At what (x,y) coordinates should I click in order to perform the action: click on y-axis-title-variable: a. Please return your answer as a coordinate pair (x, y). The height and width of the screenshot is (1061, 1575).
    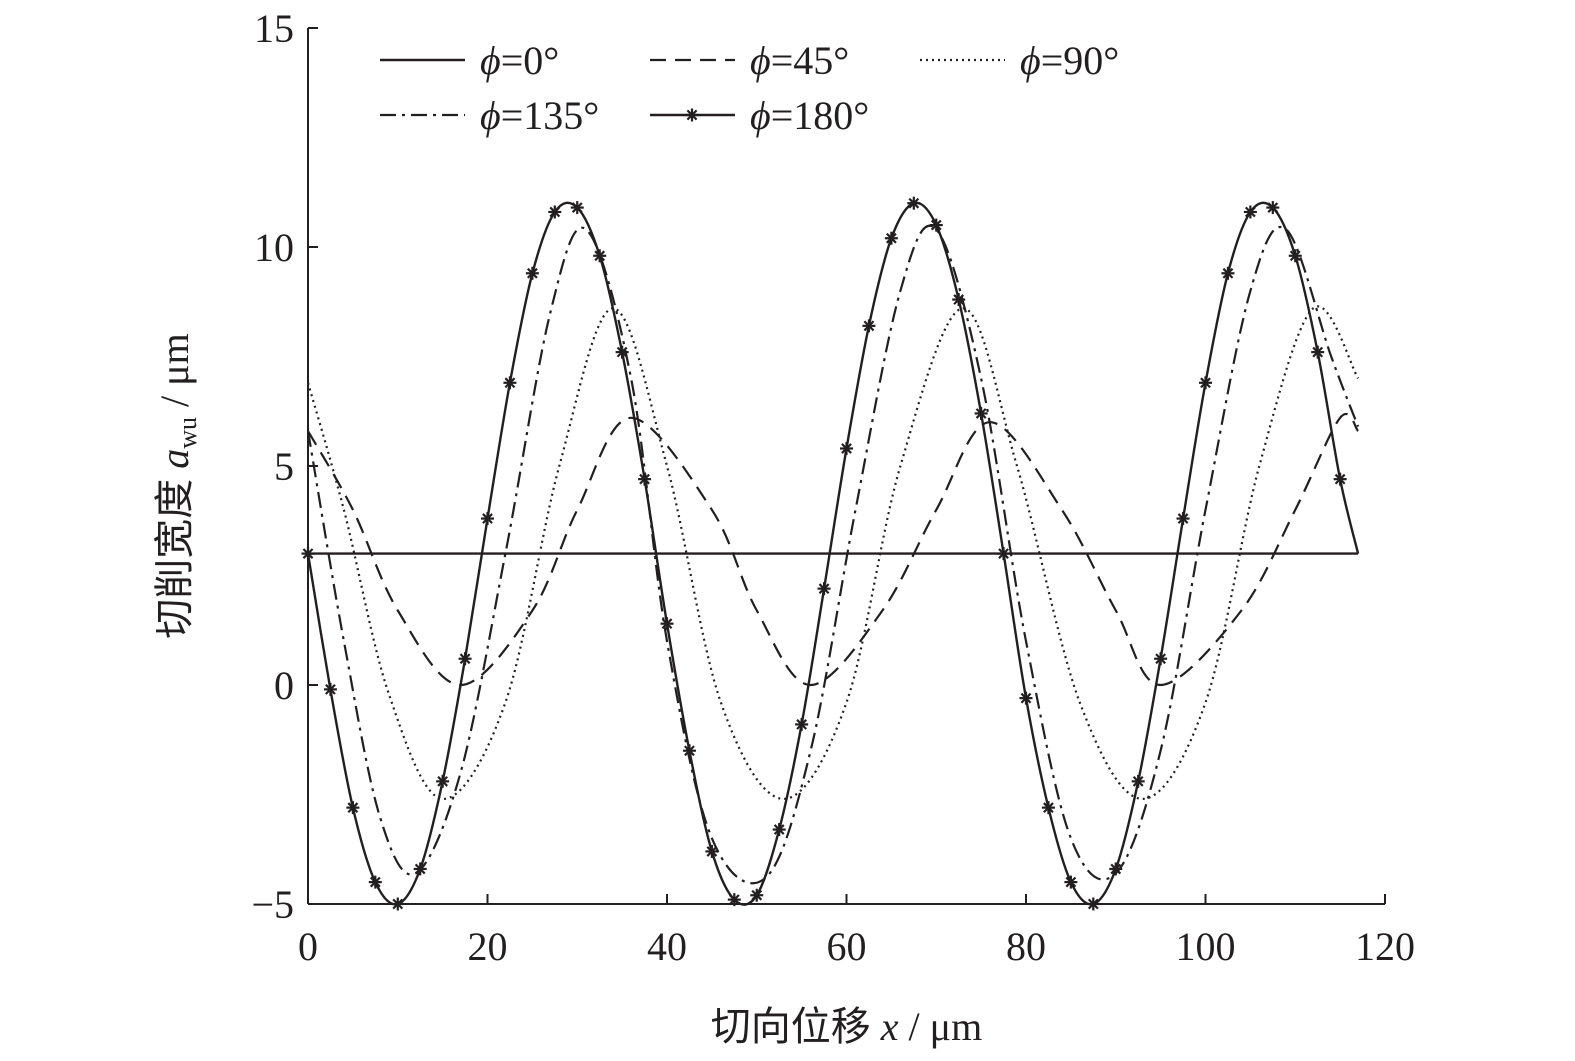
    Looking at the image, I should click on (174, 459).